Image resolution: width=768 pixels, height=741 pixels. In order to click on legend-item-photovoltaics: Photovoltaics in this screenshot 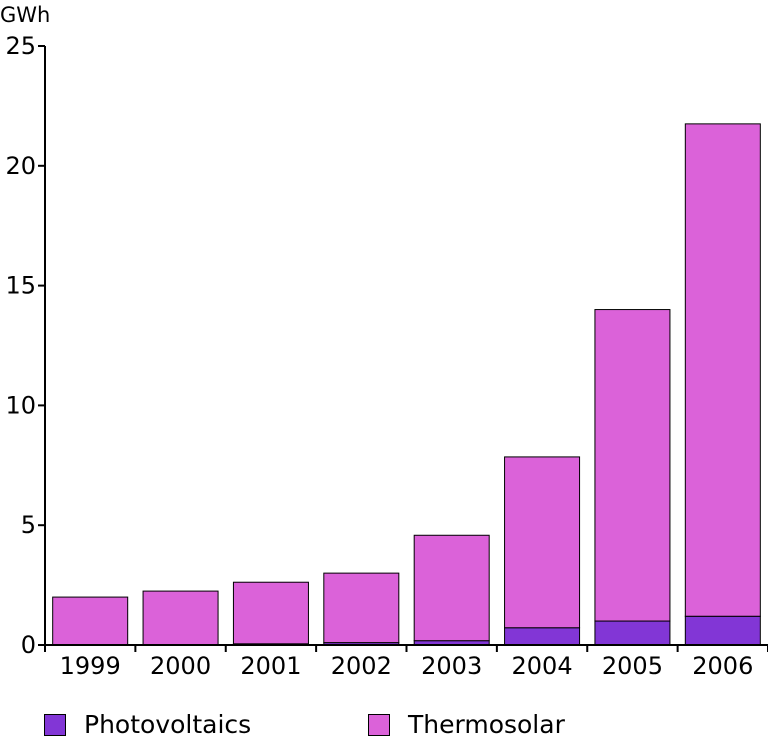, I will do `click(147, 725)`.